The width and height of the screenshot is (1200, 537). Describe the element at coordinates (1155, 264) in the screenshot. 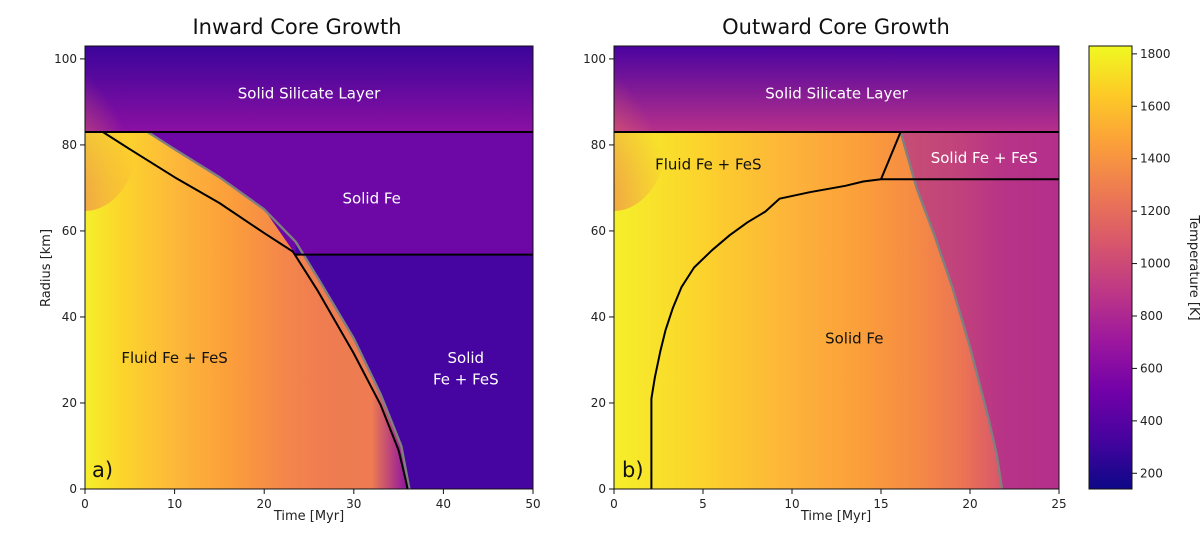

I see `colorbar-tick-label: 1000` at that location.